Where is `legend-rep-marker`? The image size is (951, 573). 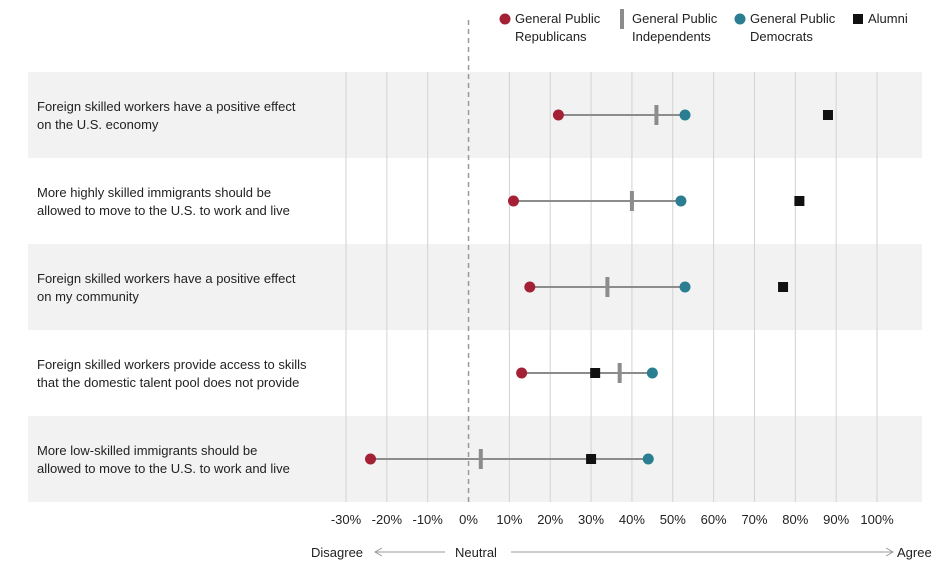 legend-rep-marker is located at coordinates (505, 19).